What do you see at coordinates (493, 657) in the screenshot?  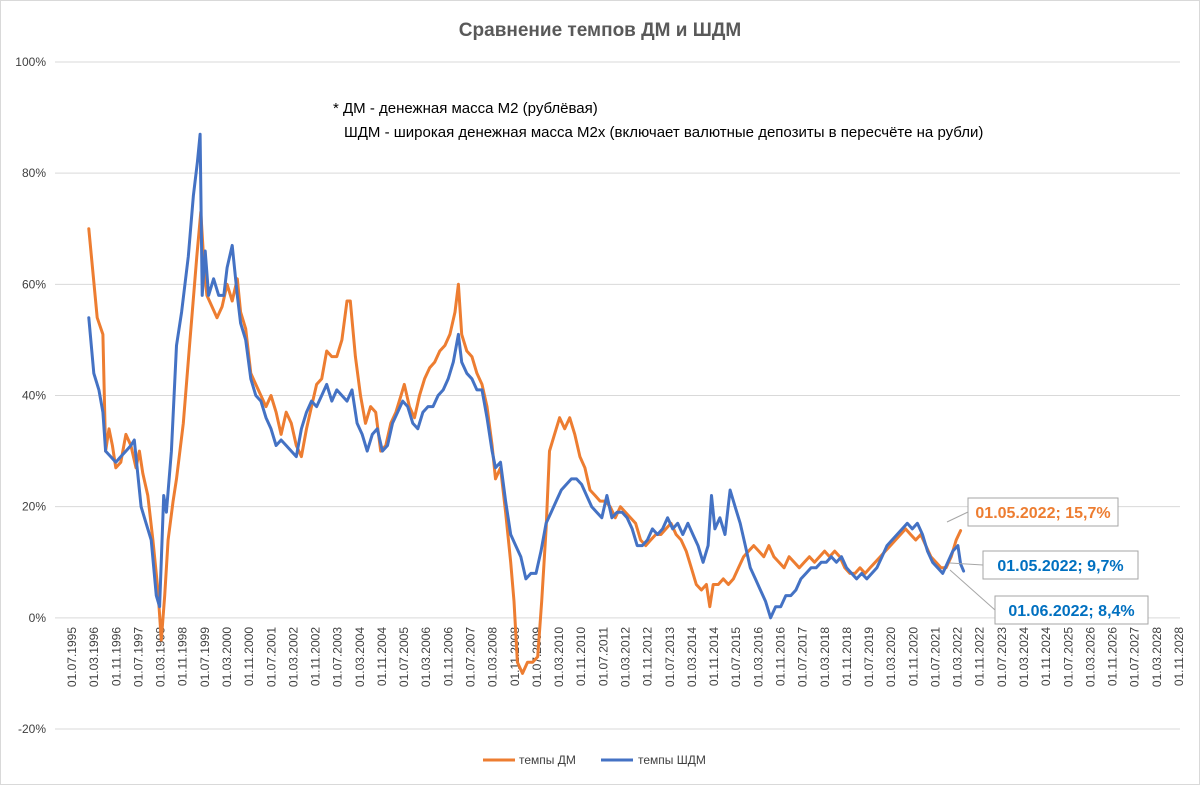 I see `x-tick-label: 01.03.2008` at bounding box center [493, 657].